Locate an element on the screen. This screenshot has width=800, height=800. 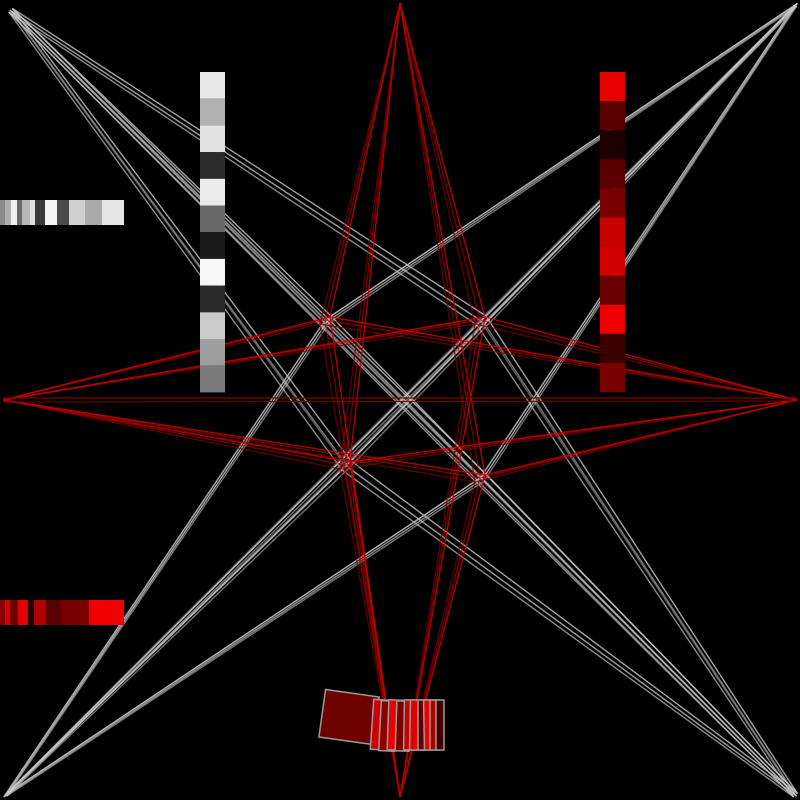
gray-vertical-swatch-strip is located at coordinates (212, 232).